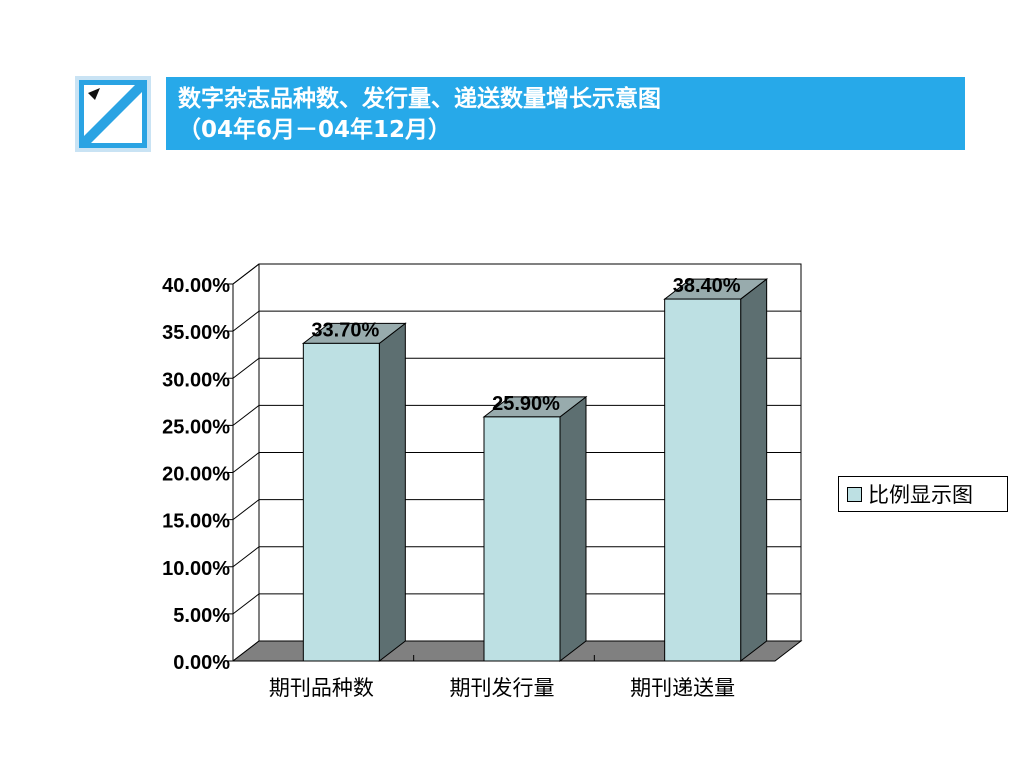 The image size is (1024, 768). What do you see at coordinates (920, 495) in the screenshot?
I see `legend-label: 比例显示图` at bounding box center [920, 495].